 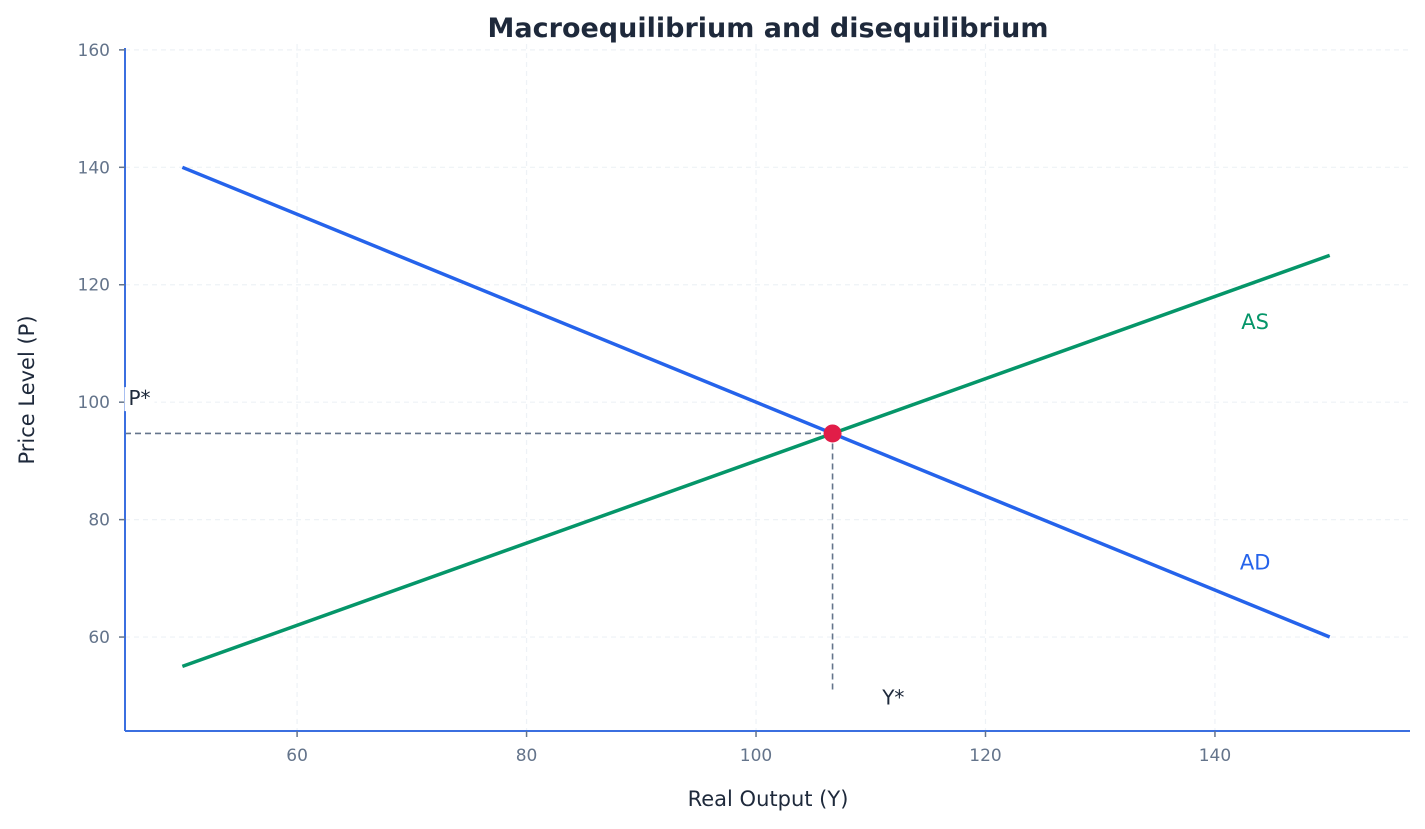 I want to click on x-tick-label: 60, so click(x=297, y=756).